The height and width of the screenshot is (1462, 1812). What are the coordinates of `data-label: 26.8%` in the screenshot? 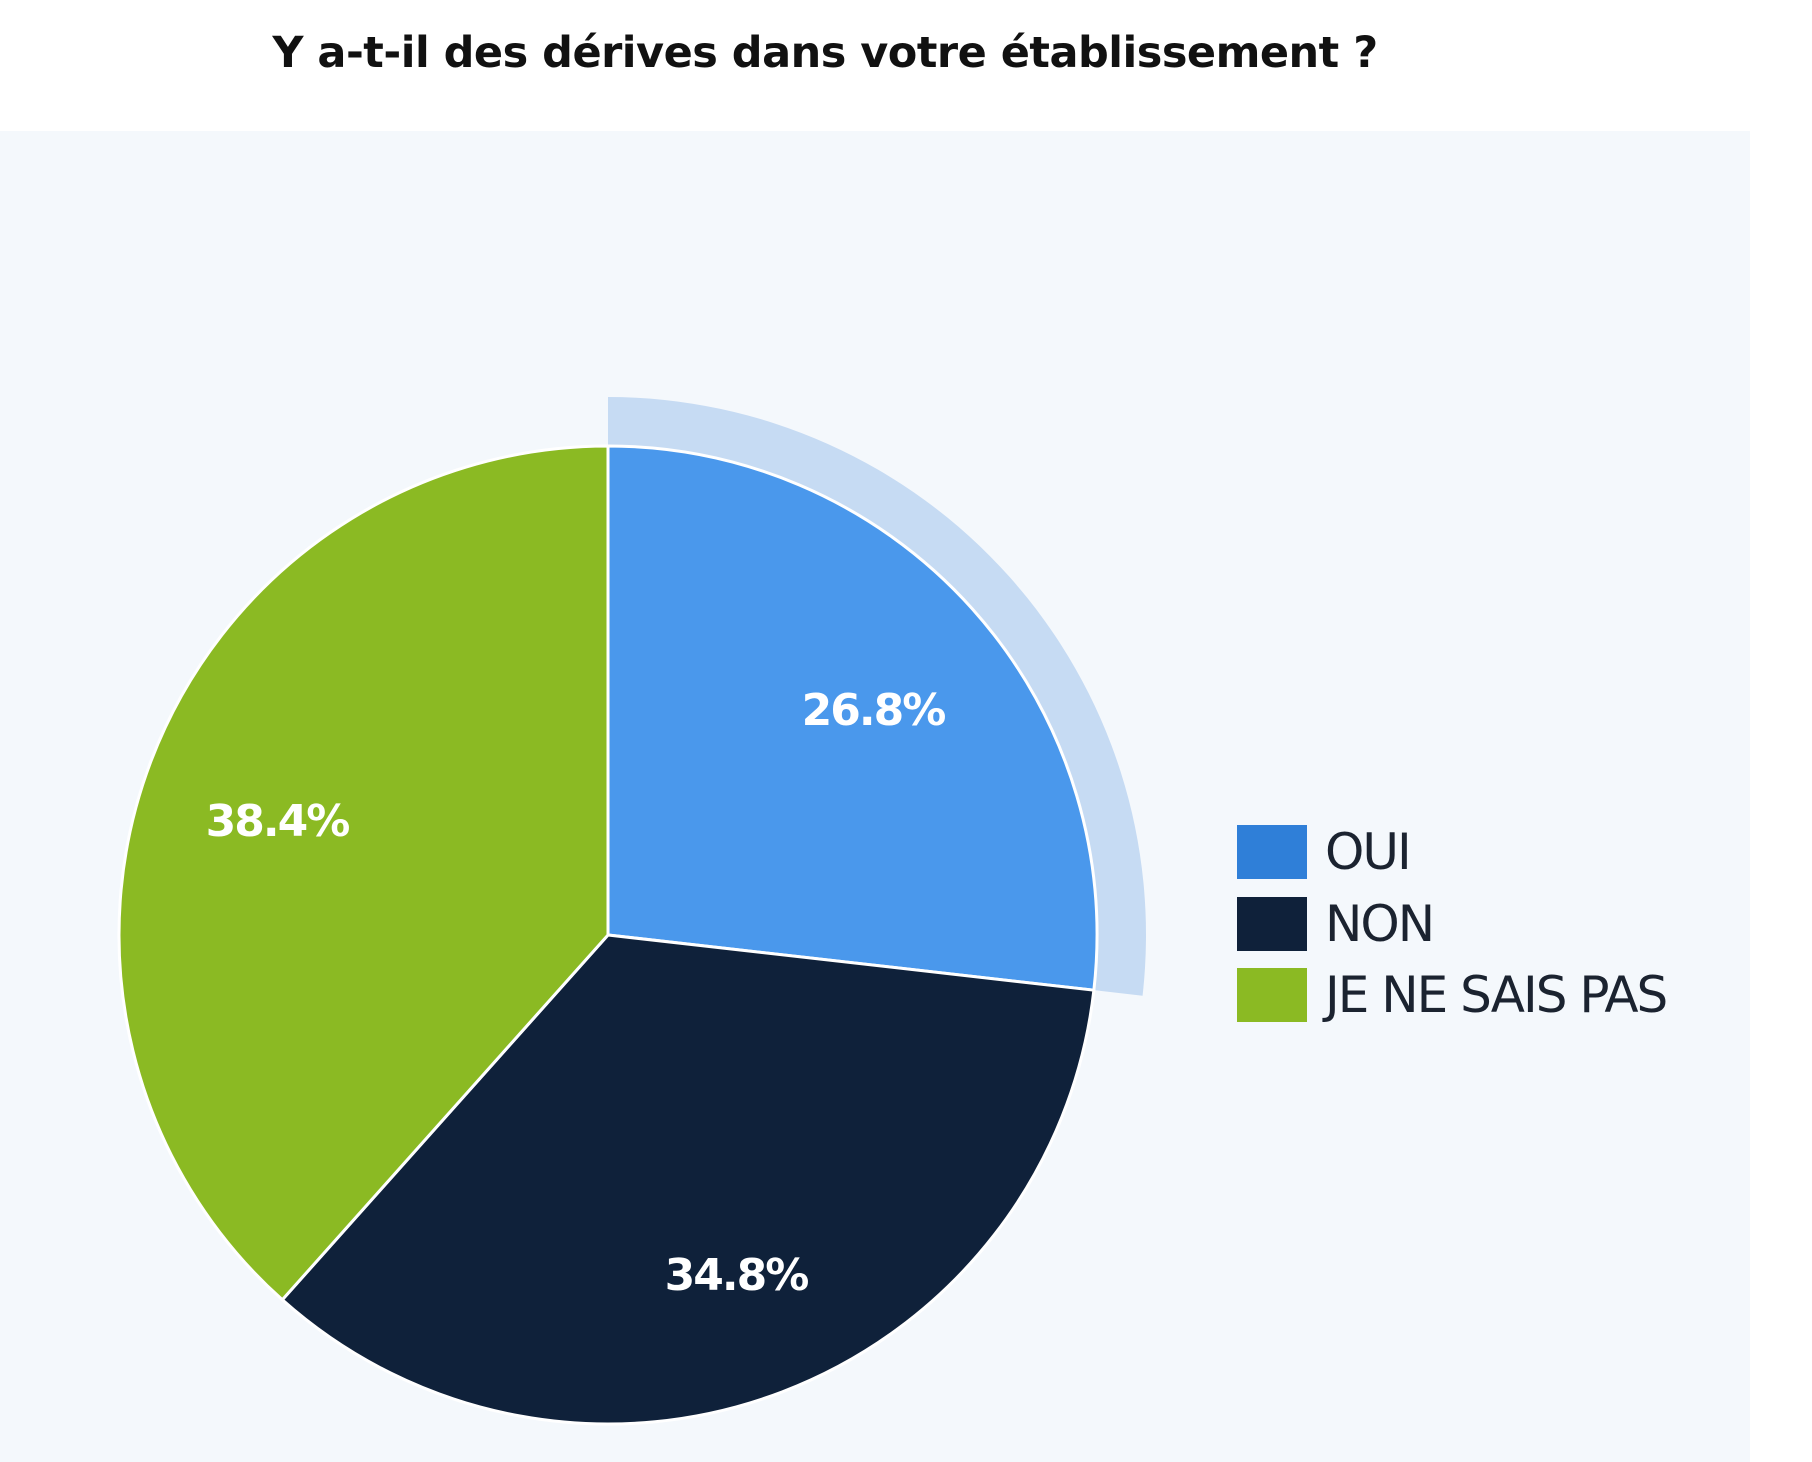 It's located at (874, 710).